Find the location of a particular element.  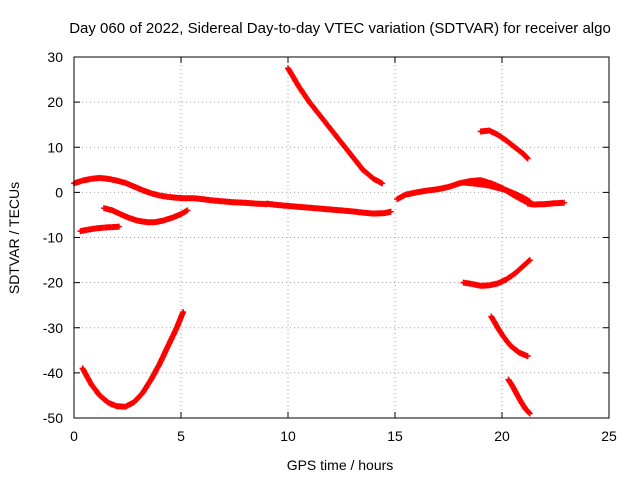

x-tick-label: 10 is located at coordinates (288, 436).